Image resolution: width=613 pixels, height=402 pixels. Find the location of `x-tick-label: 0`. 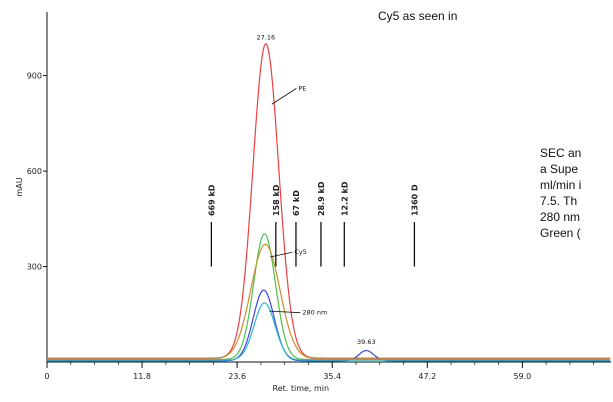

x-tick-label: 0 is located at coordinates (46, 376).